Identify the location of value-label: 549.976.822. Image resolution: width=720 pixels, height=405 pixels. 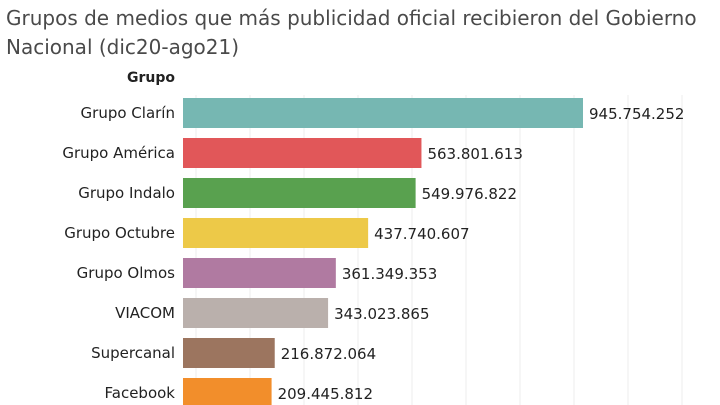
(469, 194).